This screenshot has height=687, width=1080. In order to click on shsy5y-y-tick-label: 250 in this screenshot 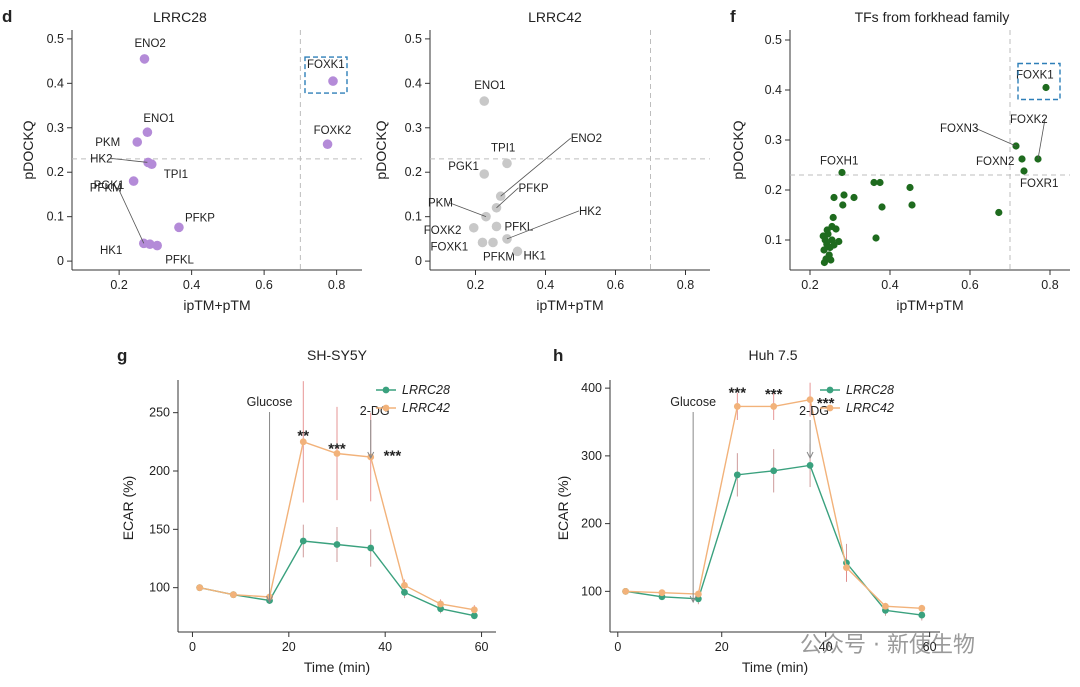, I will do `click(159, 413)`.